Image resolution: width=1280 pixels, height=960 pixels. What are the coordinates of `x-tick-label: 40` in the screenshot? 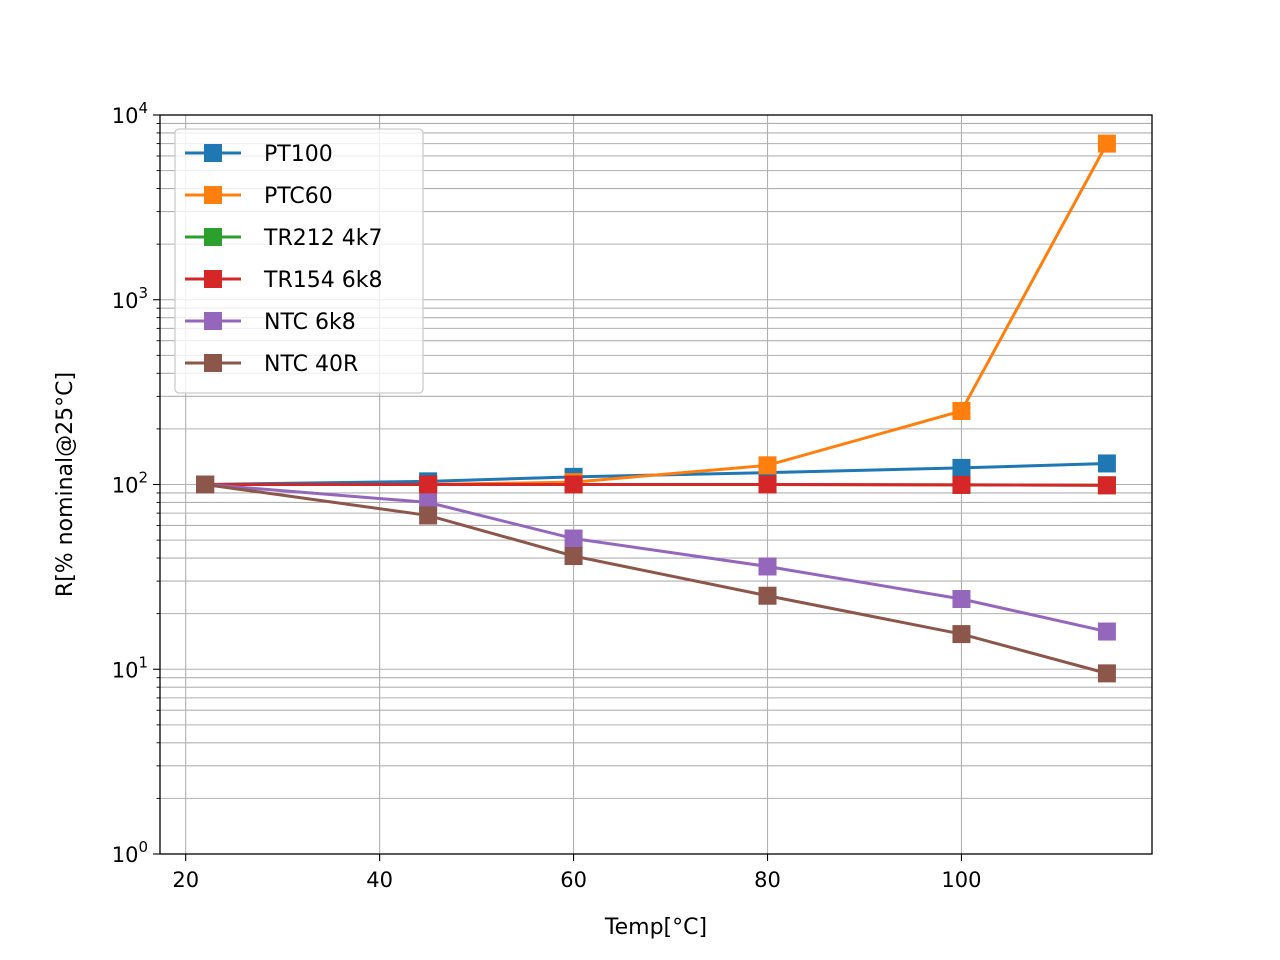 It's located at (379, 880).